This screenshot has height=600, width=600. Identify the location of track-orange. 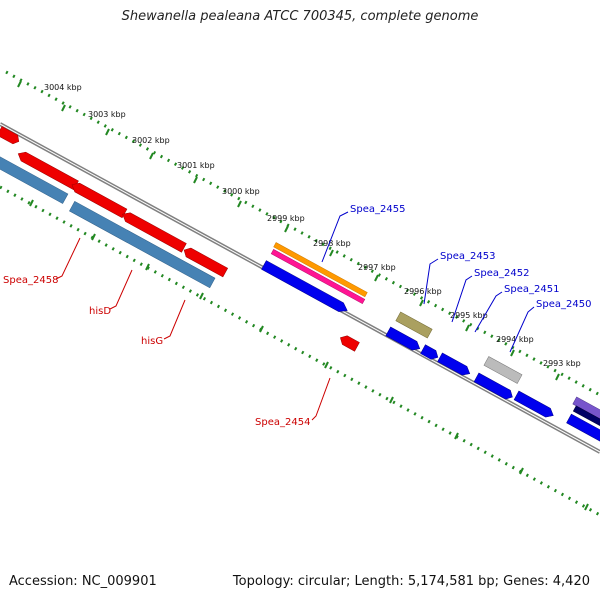
(320, 270).